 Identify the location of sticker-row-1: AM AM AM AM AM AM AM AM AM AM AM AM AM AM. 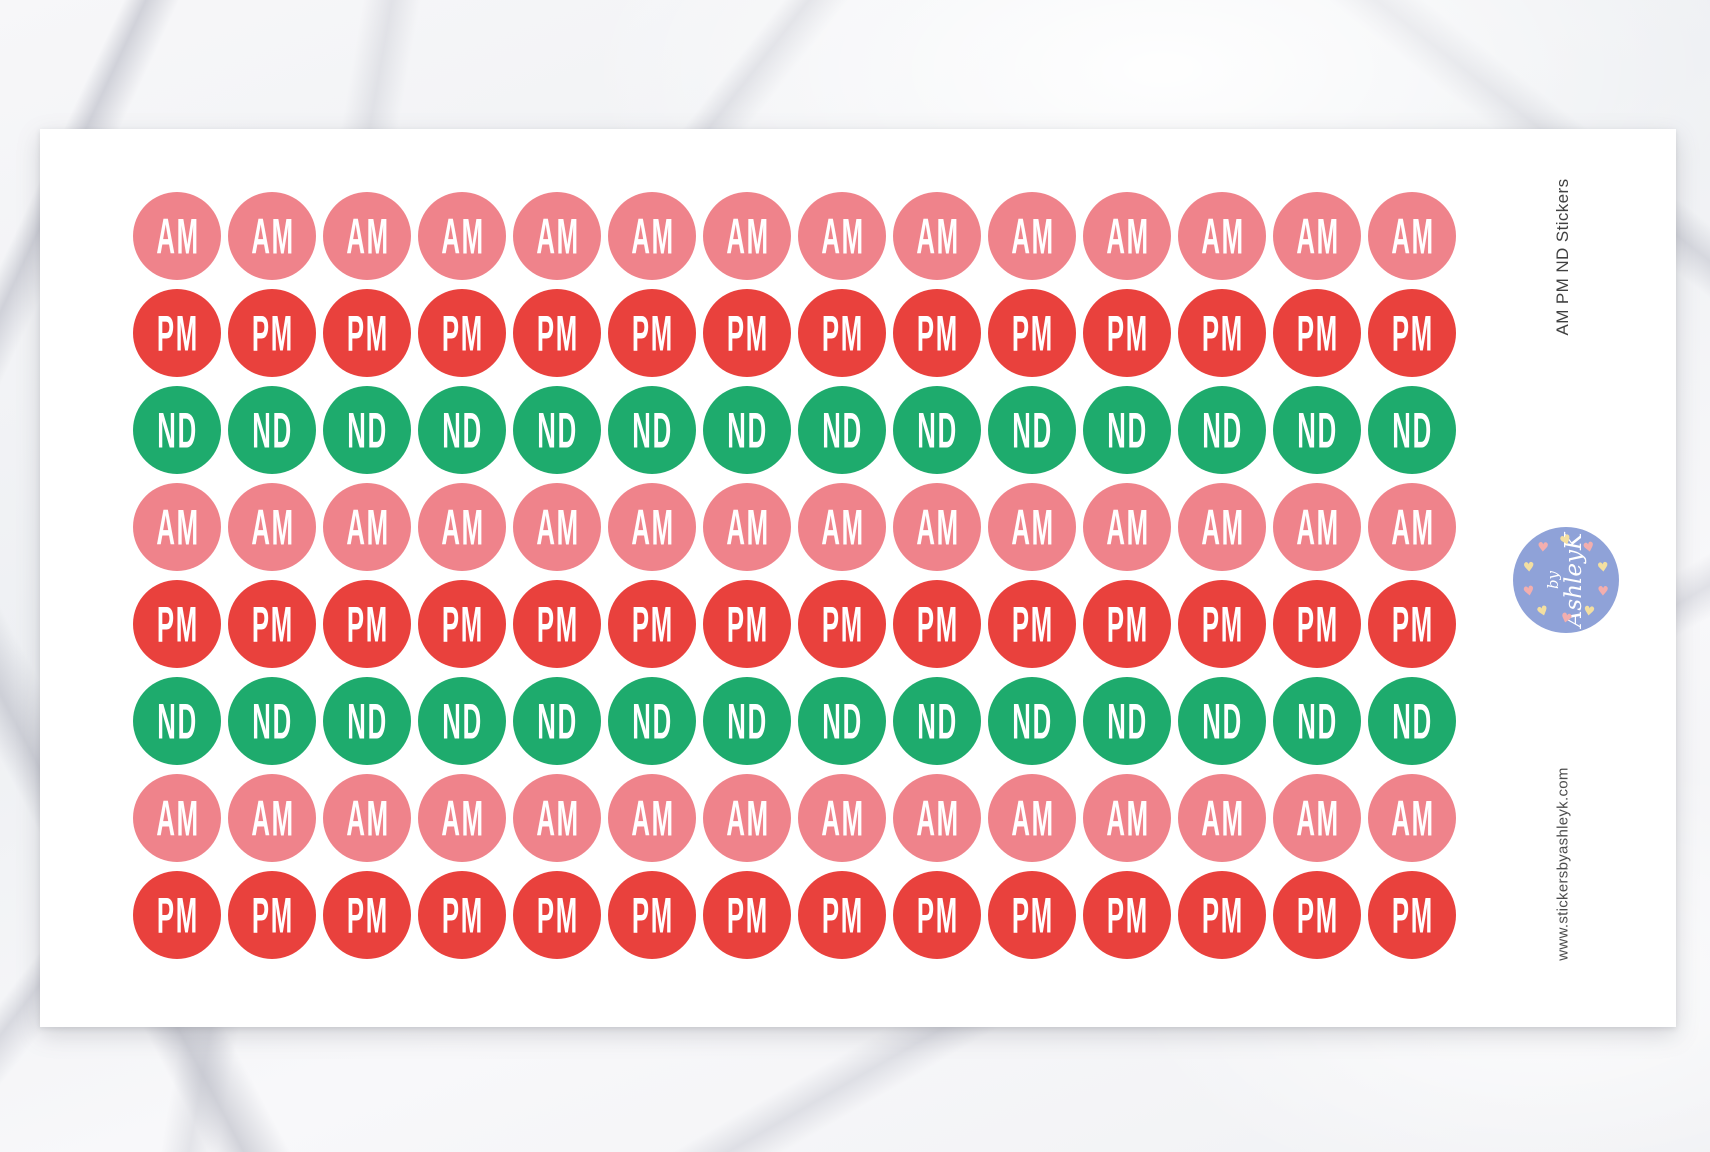
(794, 236).